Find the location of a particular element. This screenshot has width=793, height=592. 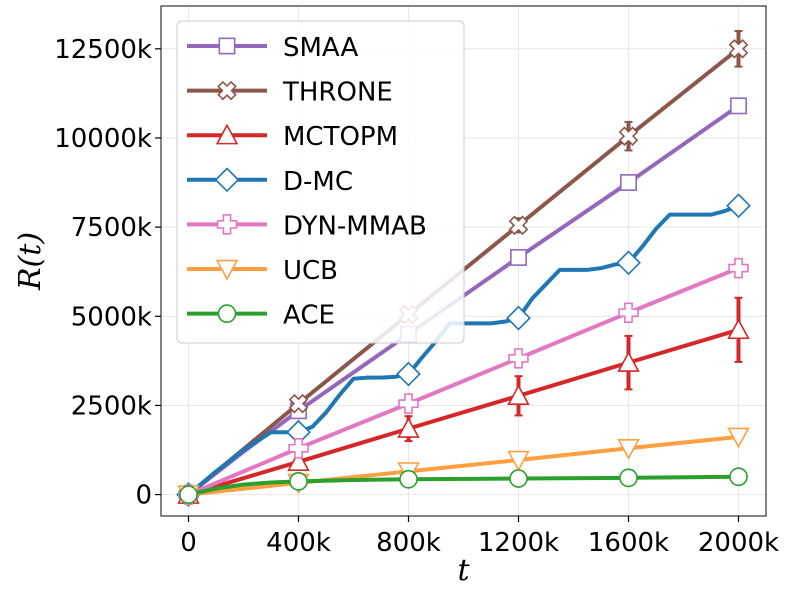

series-ucb is located at coordinates (463, 467).